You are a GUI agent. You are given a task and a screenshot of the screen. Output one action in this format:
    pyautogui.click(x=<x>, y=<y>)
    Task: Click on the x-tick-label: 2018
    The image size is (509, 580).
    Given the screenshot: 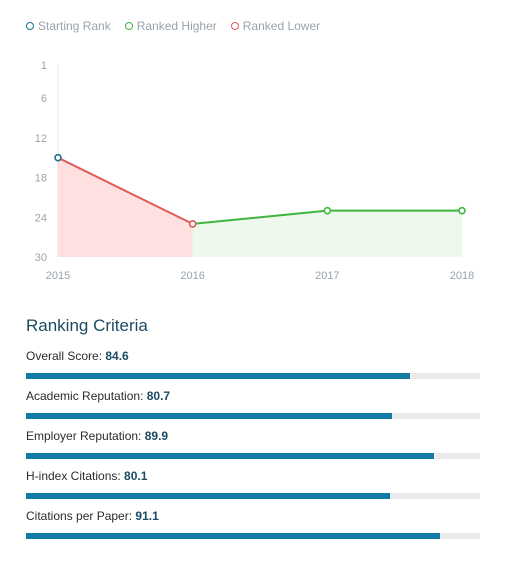 What is the action you would take?
    pyautogui.click(x=462, y=276)
    